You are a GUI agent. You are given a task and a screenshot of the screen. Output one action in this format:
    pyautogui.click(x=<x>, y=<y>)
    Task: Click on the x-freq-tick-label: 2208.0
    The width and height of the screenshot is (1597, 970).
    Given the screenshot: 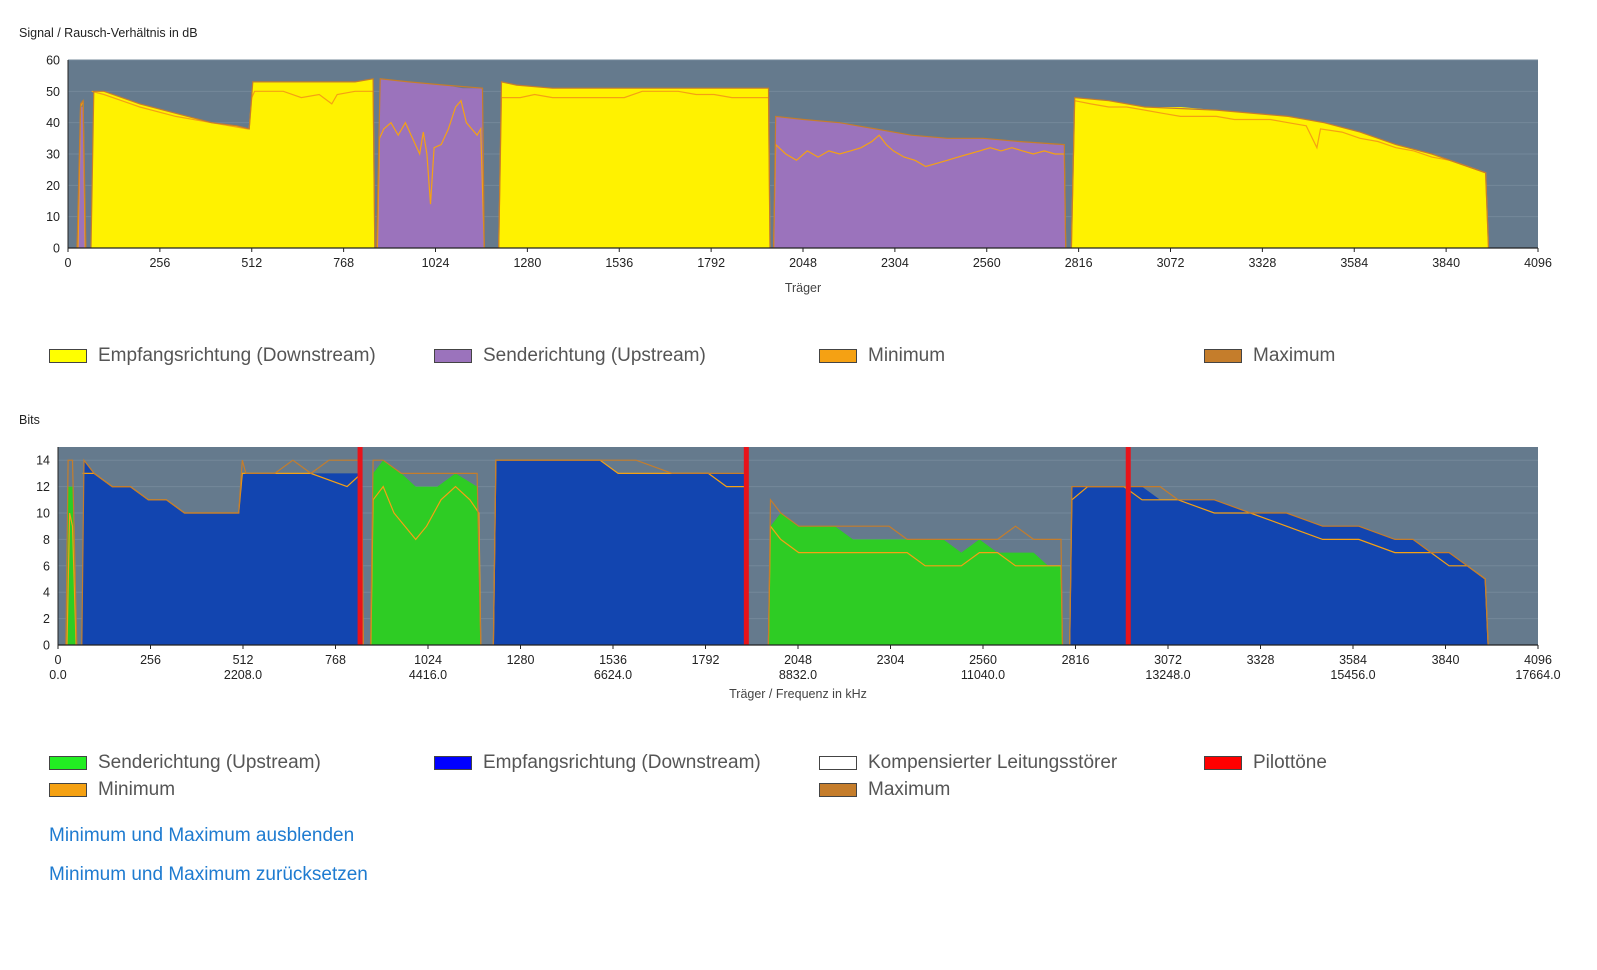 What is the action you would take?
    pyautogui.click(x=243, y=675)
    